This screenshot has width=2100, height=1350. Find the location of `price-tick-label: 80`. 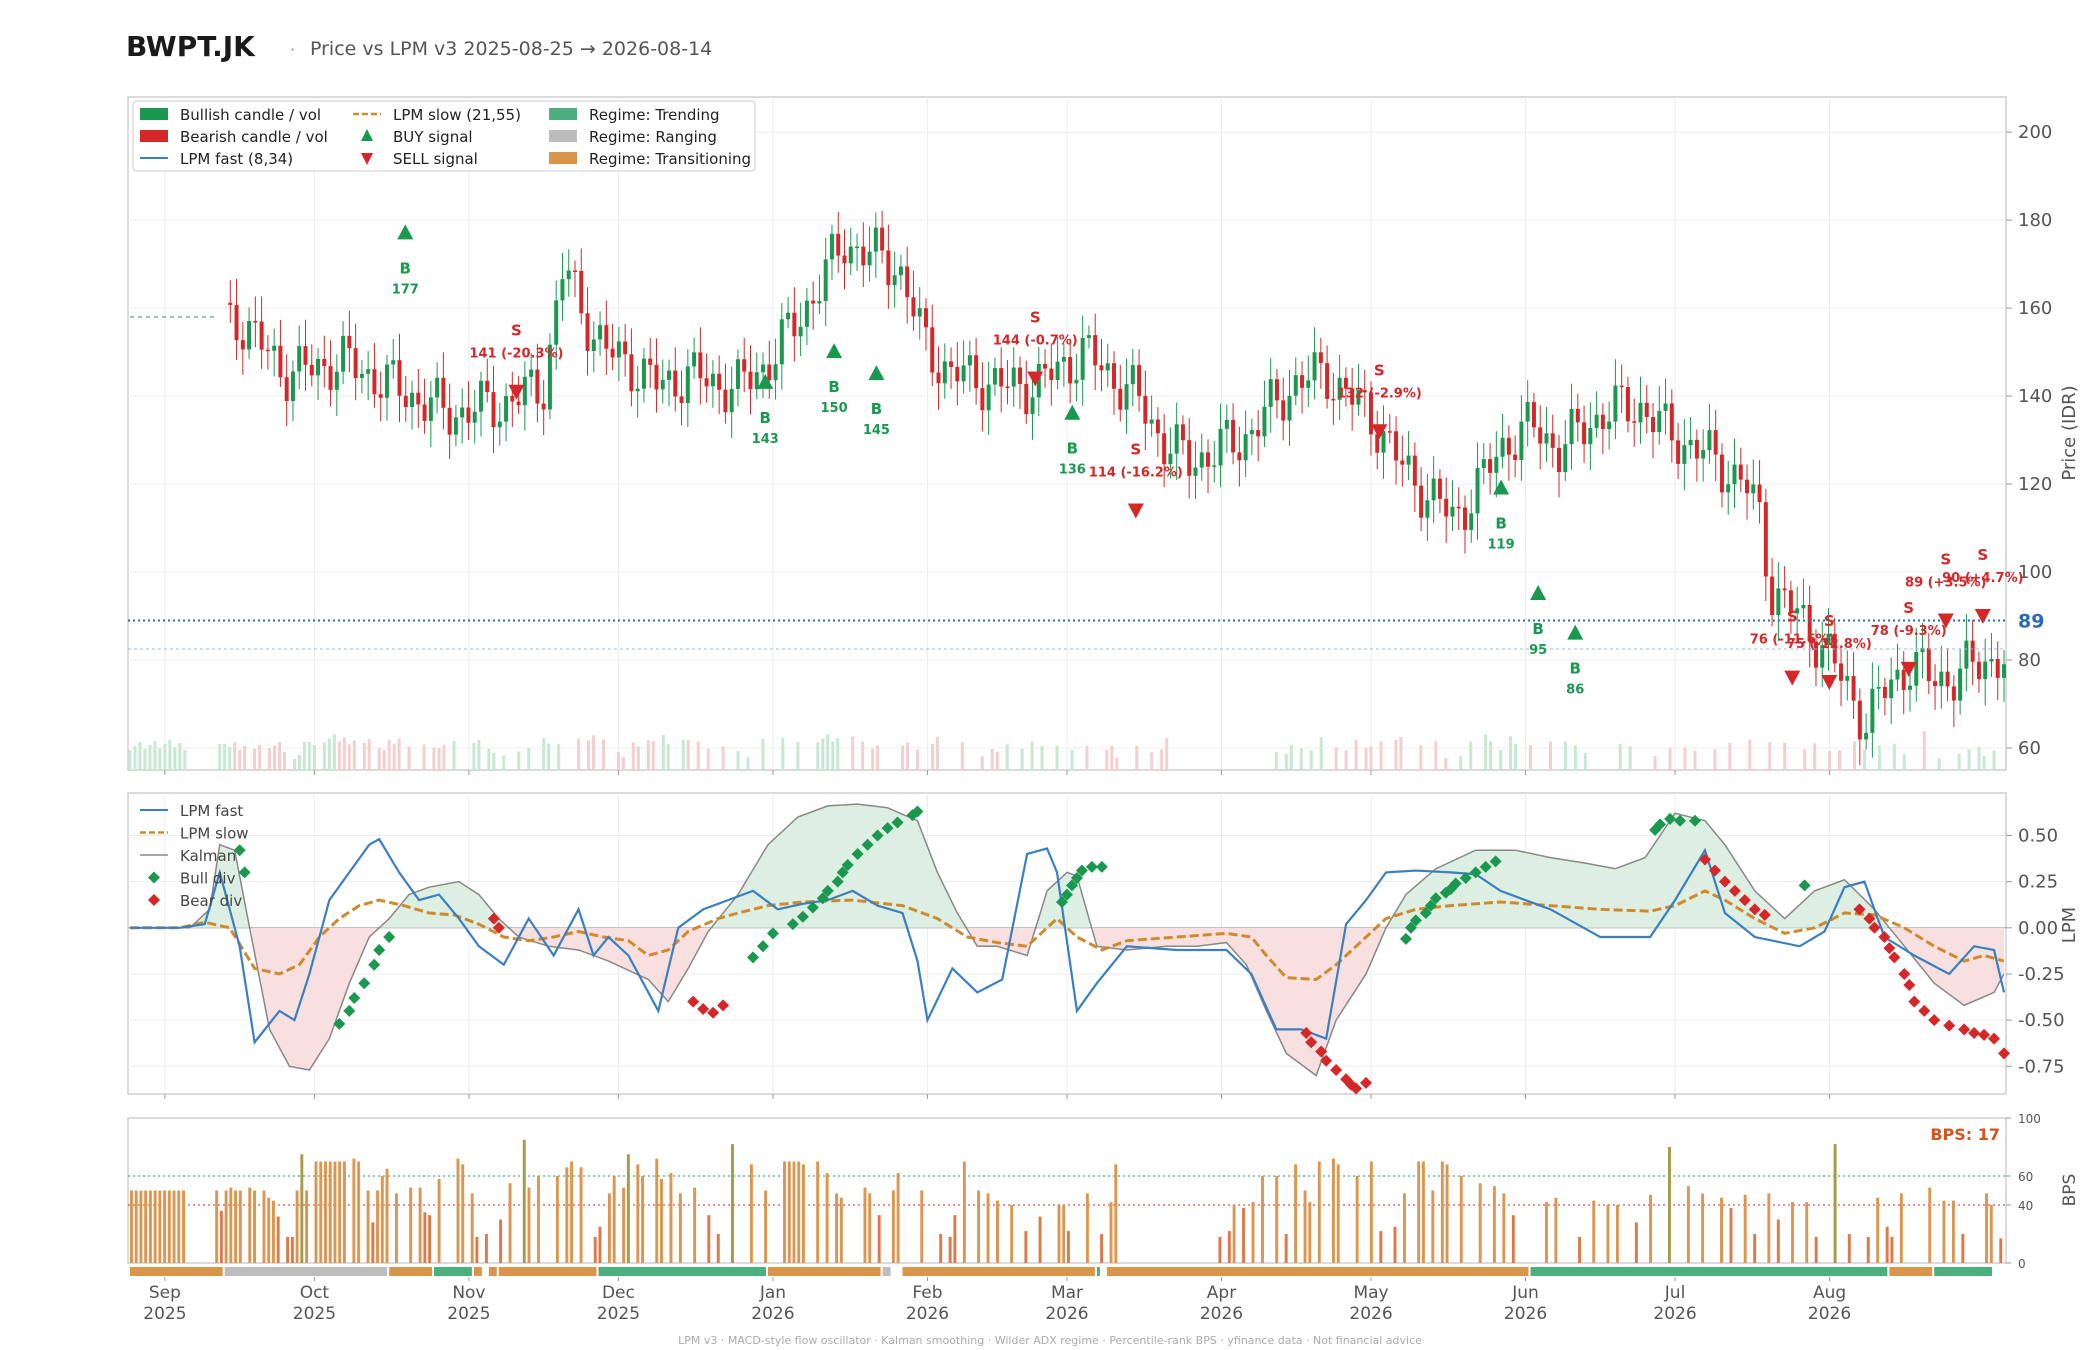

price-tick-label: 80 is located at coordinates (2029, 660).